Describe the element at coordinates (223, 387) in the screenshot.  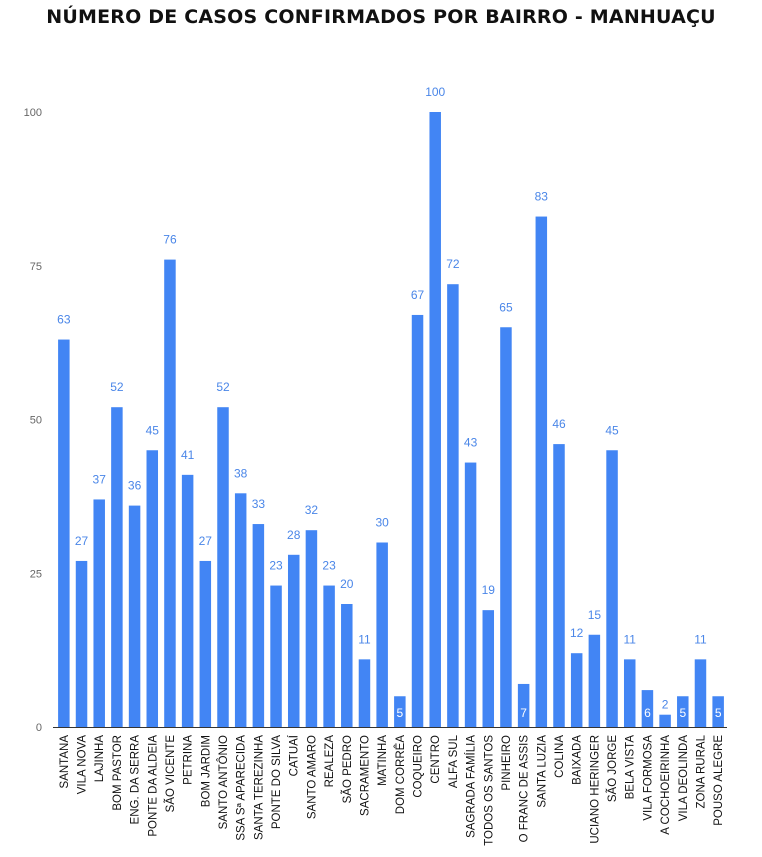
I see `bar-value-label: 52` at that location.